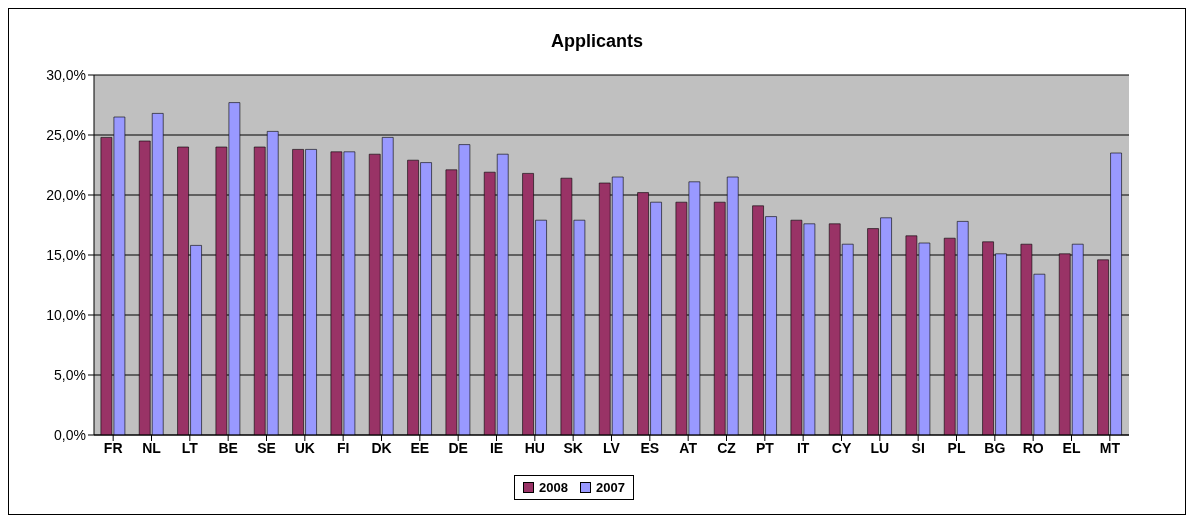 This screenshot has width=1194, height=525. Describe the element at coordinates (995, 447) in the screenshot. I see `x-tick-label: BG` at that location.